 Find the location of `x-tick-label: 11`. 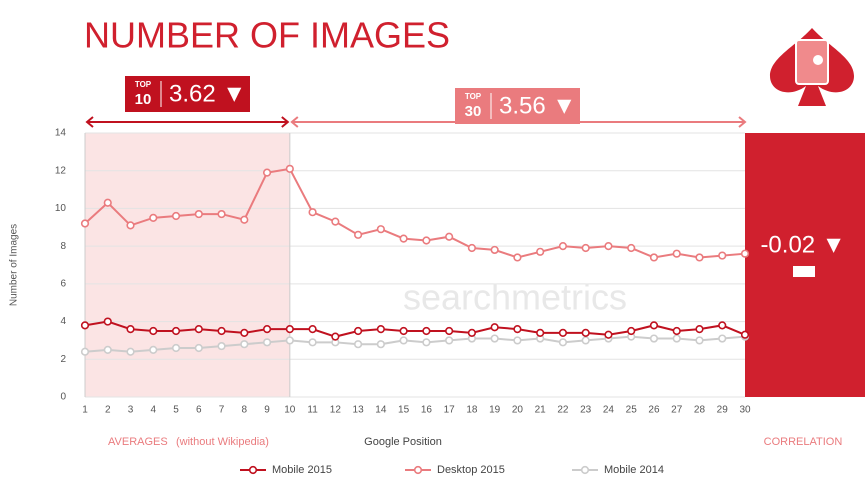

x-tick-label: 11 is located at coordinates (312, 410).